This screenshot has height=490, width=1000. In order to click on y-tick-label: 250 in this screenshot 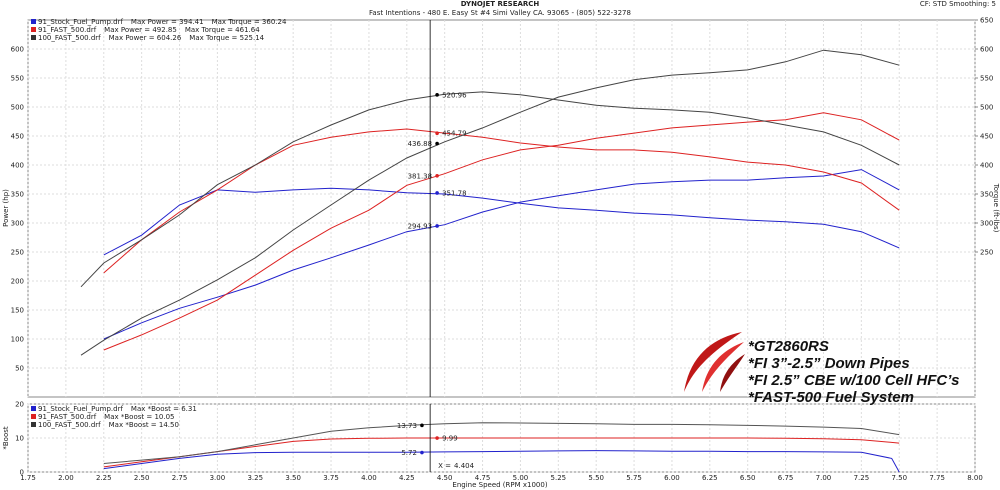, I will do `click(17, 253)`.